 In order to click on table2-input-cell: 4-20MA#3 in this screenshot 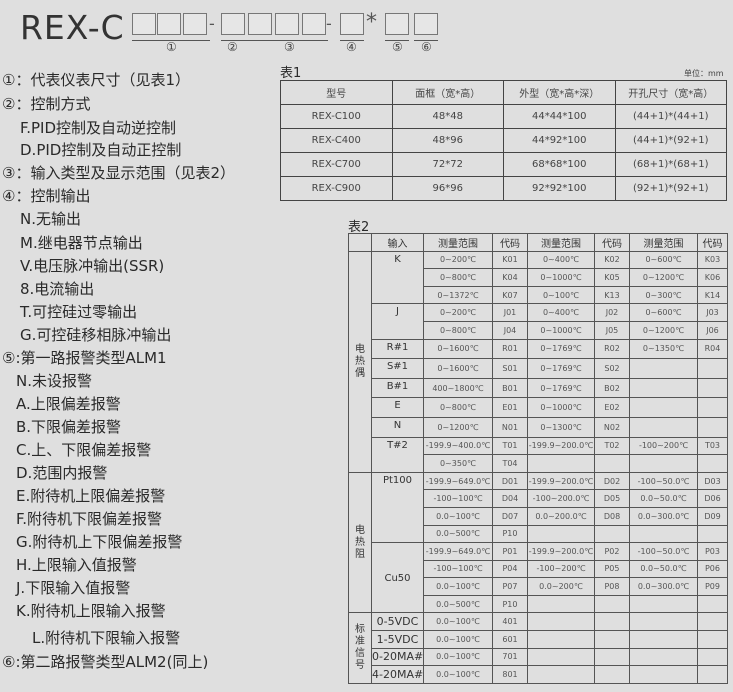, I will do `click(397, 674)`.